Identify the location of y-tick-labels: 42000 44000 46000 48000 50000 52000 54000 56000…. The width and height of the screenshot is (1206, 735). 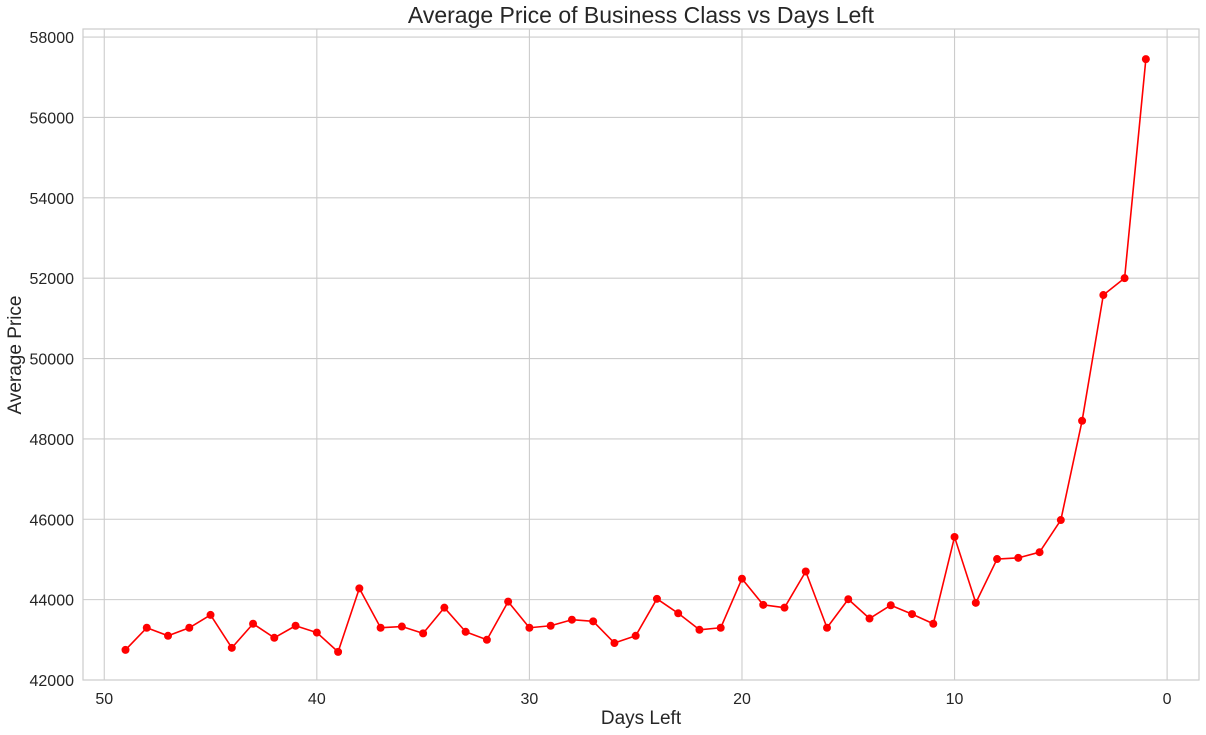
(52, 360).